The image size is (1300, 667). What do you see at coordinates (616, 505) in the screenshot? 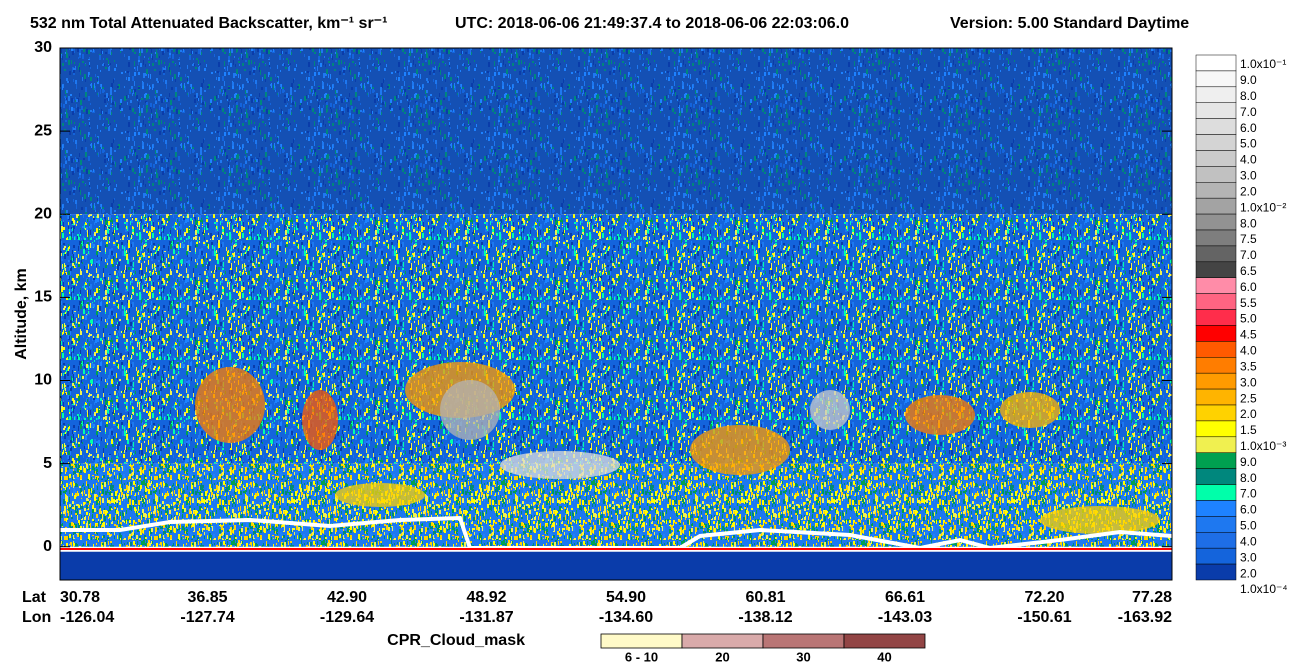
I see `low-layer` at bounding box center [616, 505].